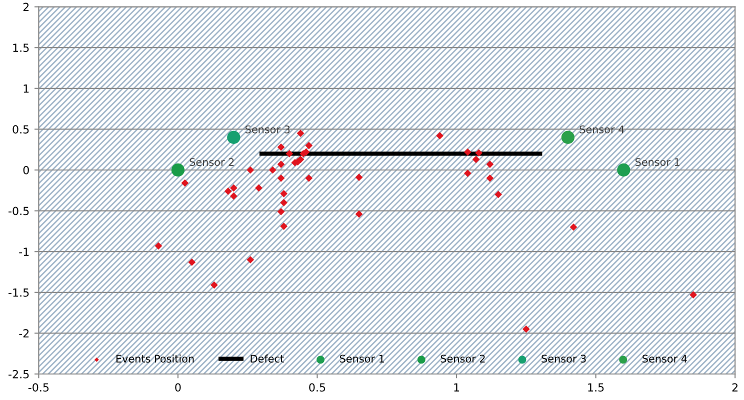  Describe the element at coordinates (24, 333) in the screenshot. I see `y-tick-label: -2` at that location.